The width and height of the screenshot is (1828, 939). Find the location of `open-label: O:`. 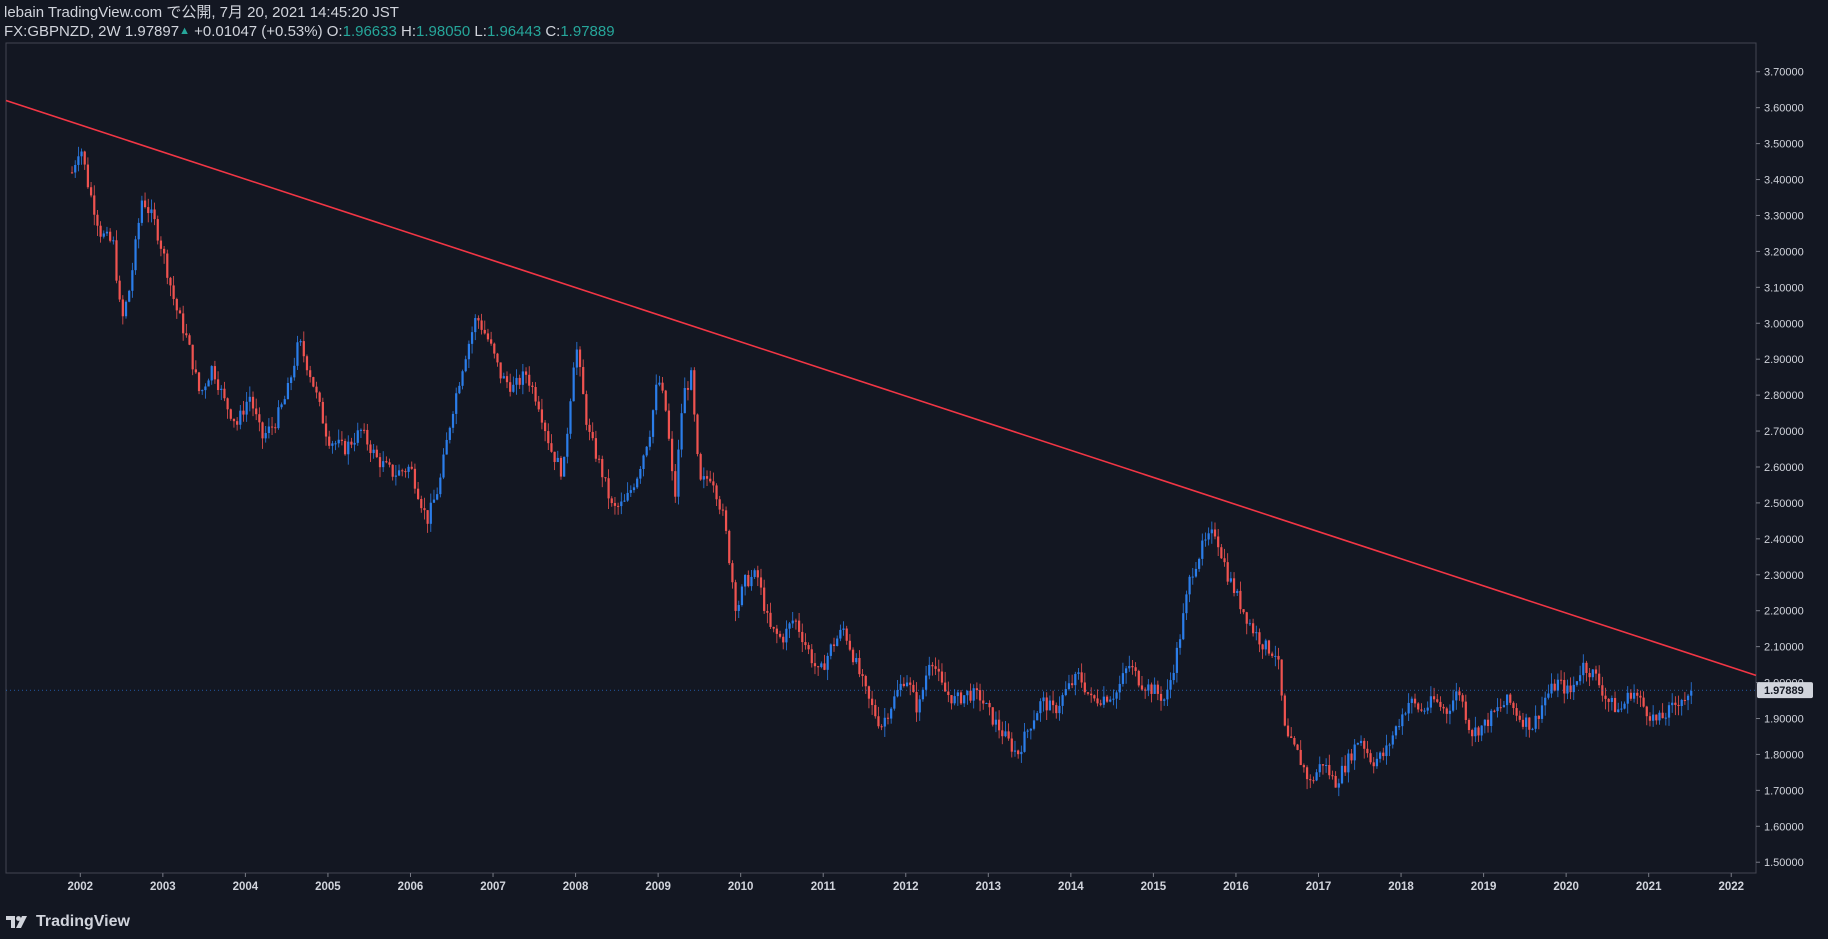

open-label: O: is located at coordinates (334, 31).